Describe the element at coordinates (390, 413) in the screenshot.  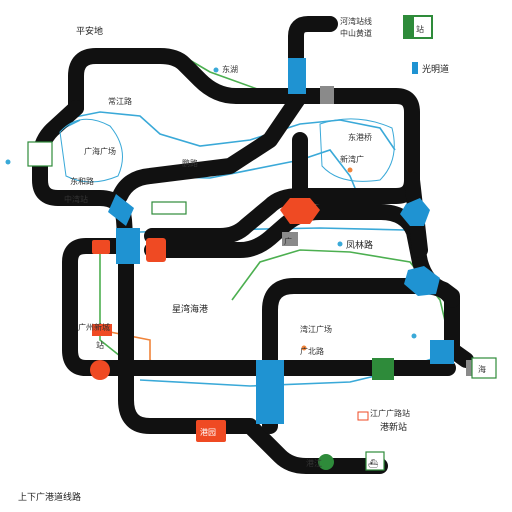
I see `label-lower-right-a: 江广广路站` at that location.